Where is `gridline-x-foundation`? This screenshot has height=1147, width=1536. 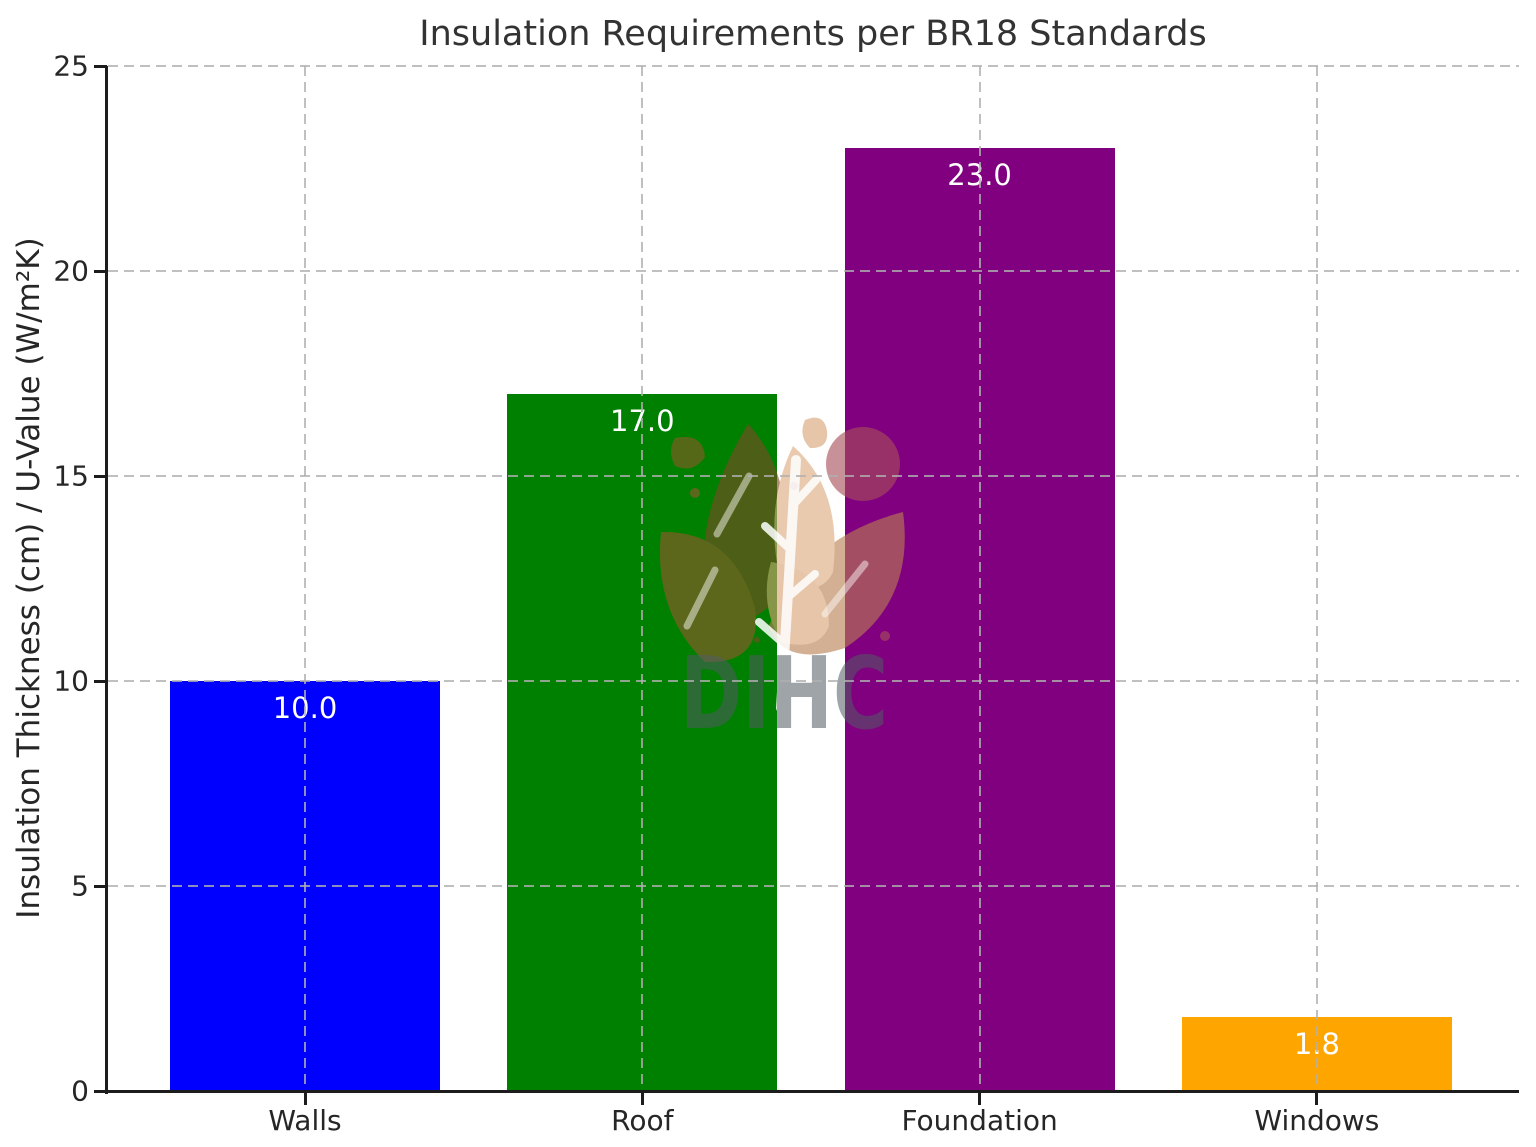 gridline-x-foundation is located at coordinates (979, 578).